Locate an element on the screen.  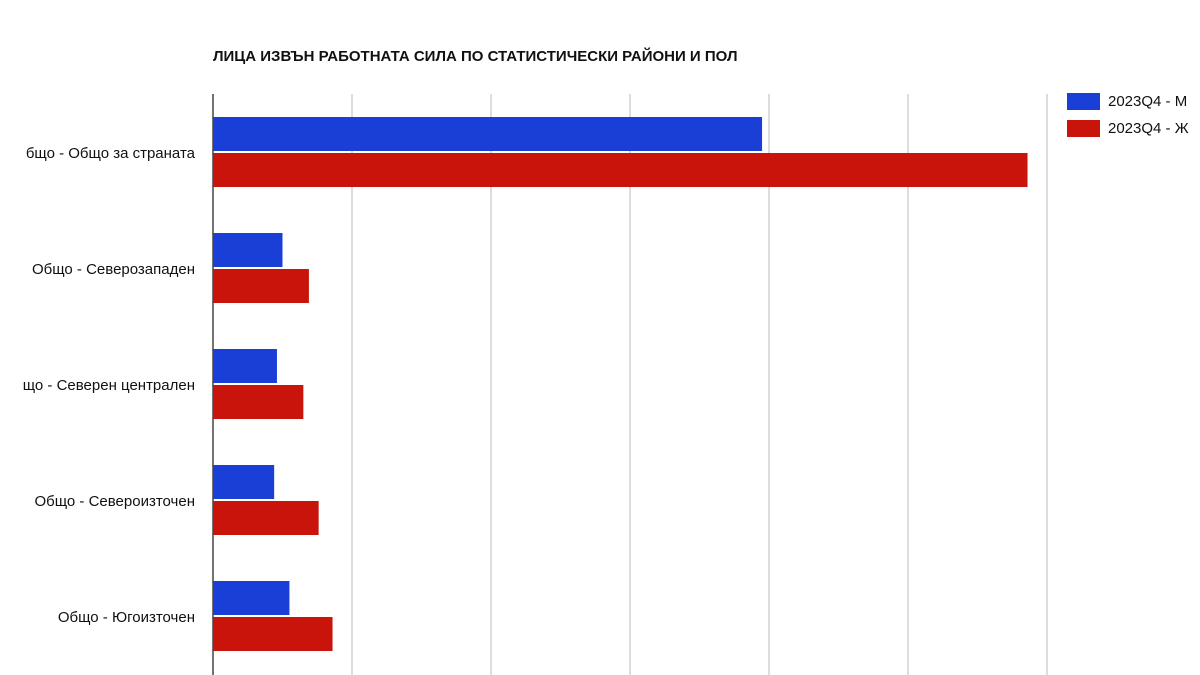
legend-label: 2023Q4 - М is located at coordinates (1147, 101).